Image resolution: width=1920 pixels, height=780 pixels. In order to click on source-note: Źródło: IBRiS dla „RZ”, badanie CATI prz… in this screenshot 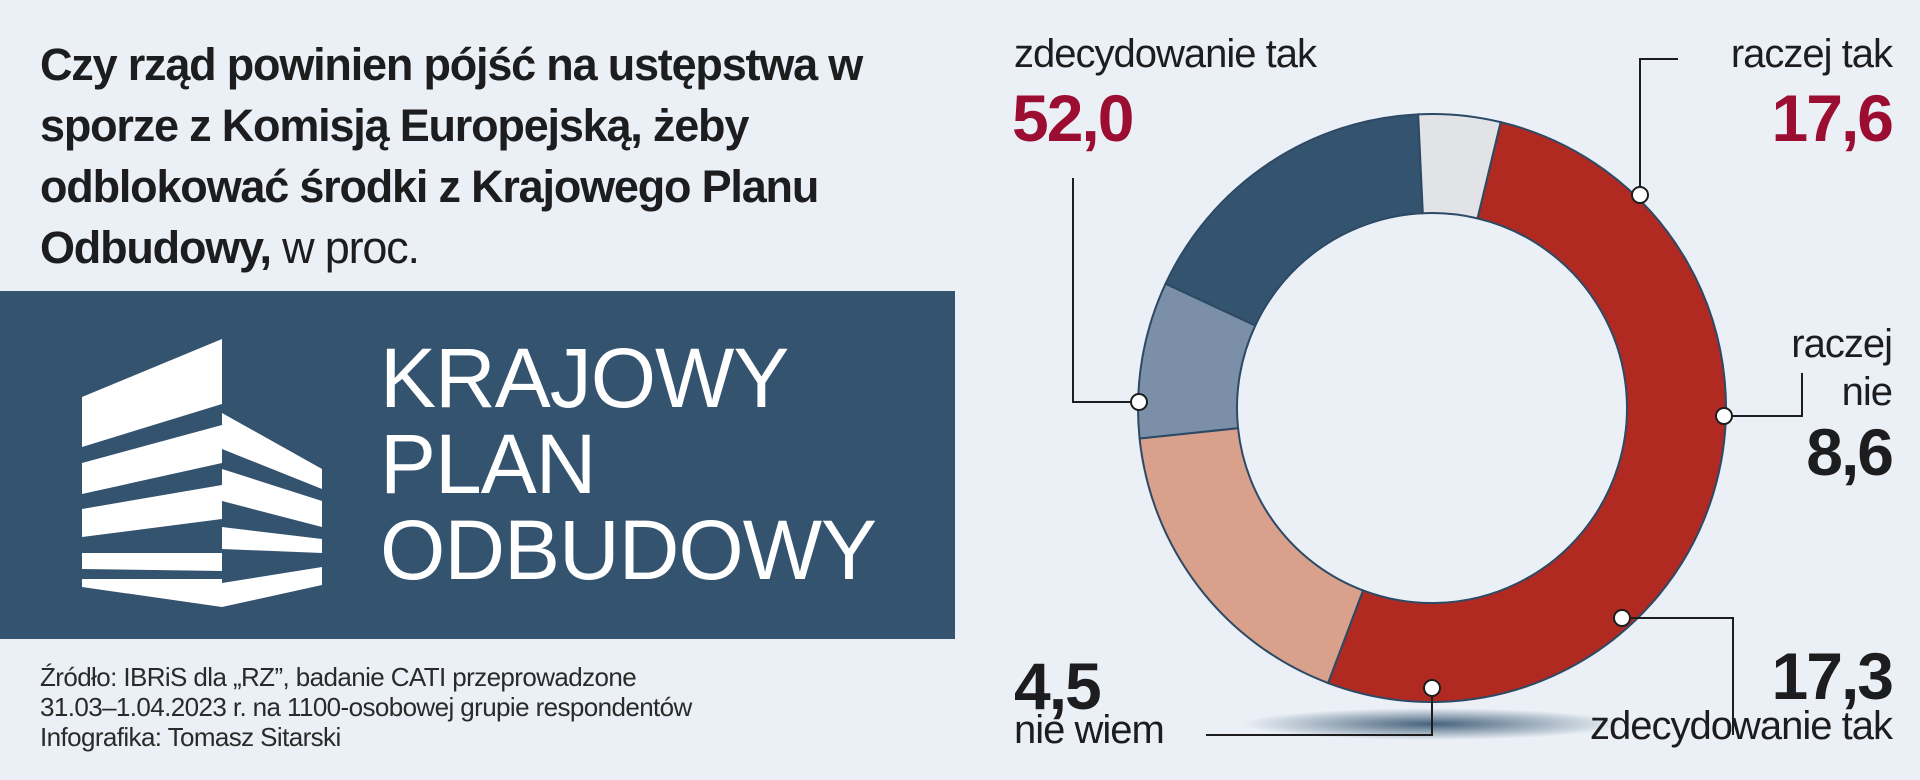, I will do `click(366, 707)`.